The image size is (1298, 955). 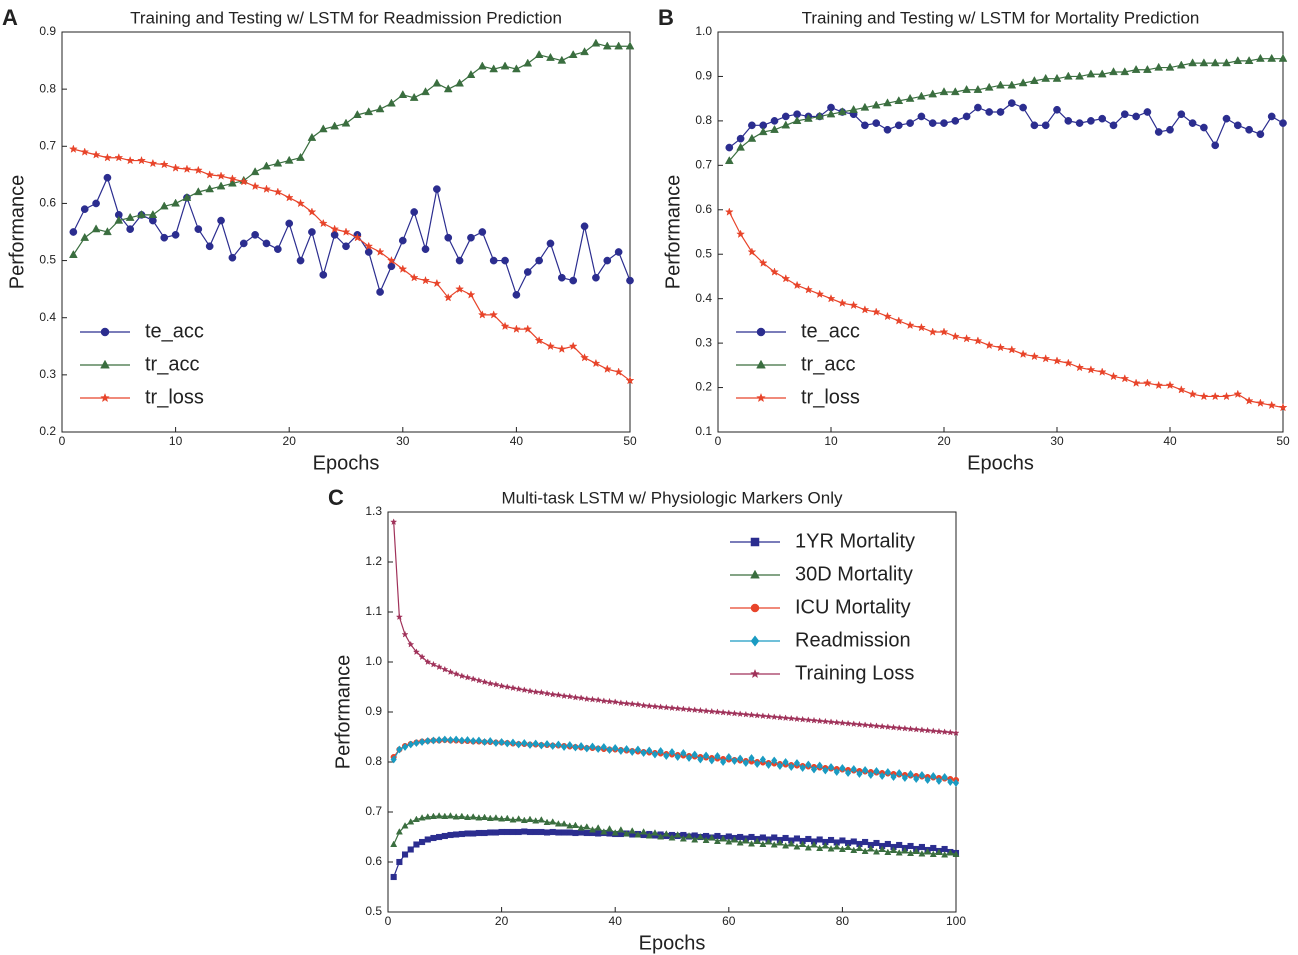 What do you see at coordinates (172, 364) in the screenshot?
I see `legend-label: tr_acc` at bounding box center [172, 364].